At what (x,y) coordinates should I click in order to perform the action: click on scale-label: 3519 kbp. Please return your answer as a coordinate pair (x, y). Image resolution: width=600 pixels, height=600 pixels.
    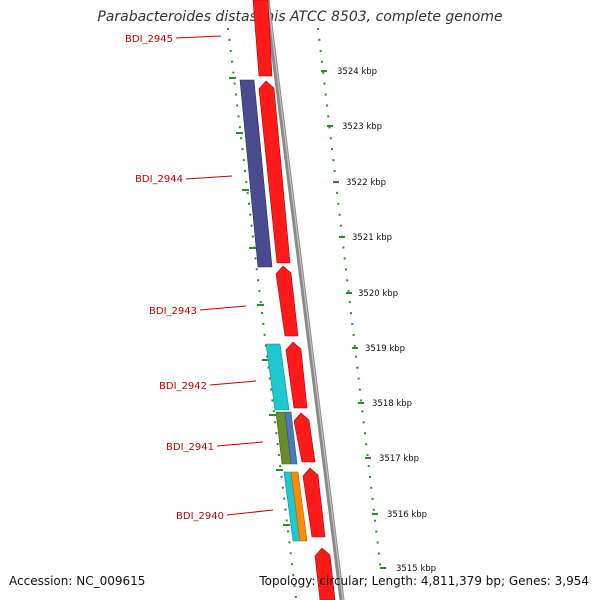
    Looking at the image, I should click on (385, 349).